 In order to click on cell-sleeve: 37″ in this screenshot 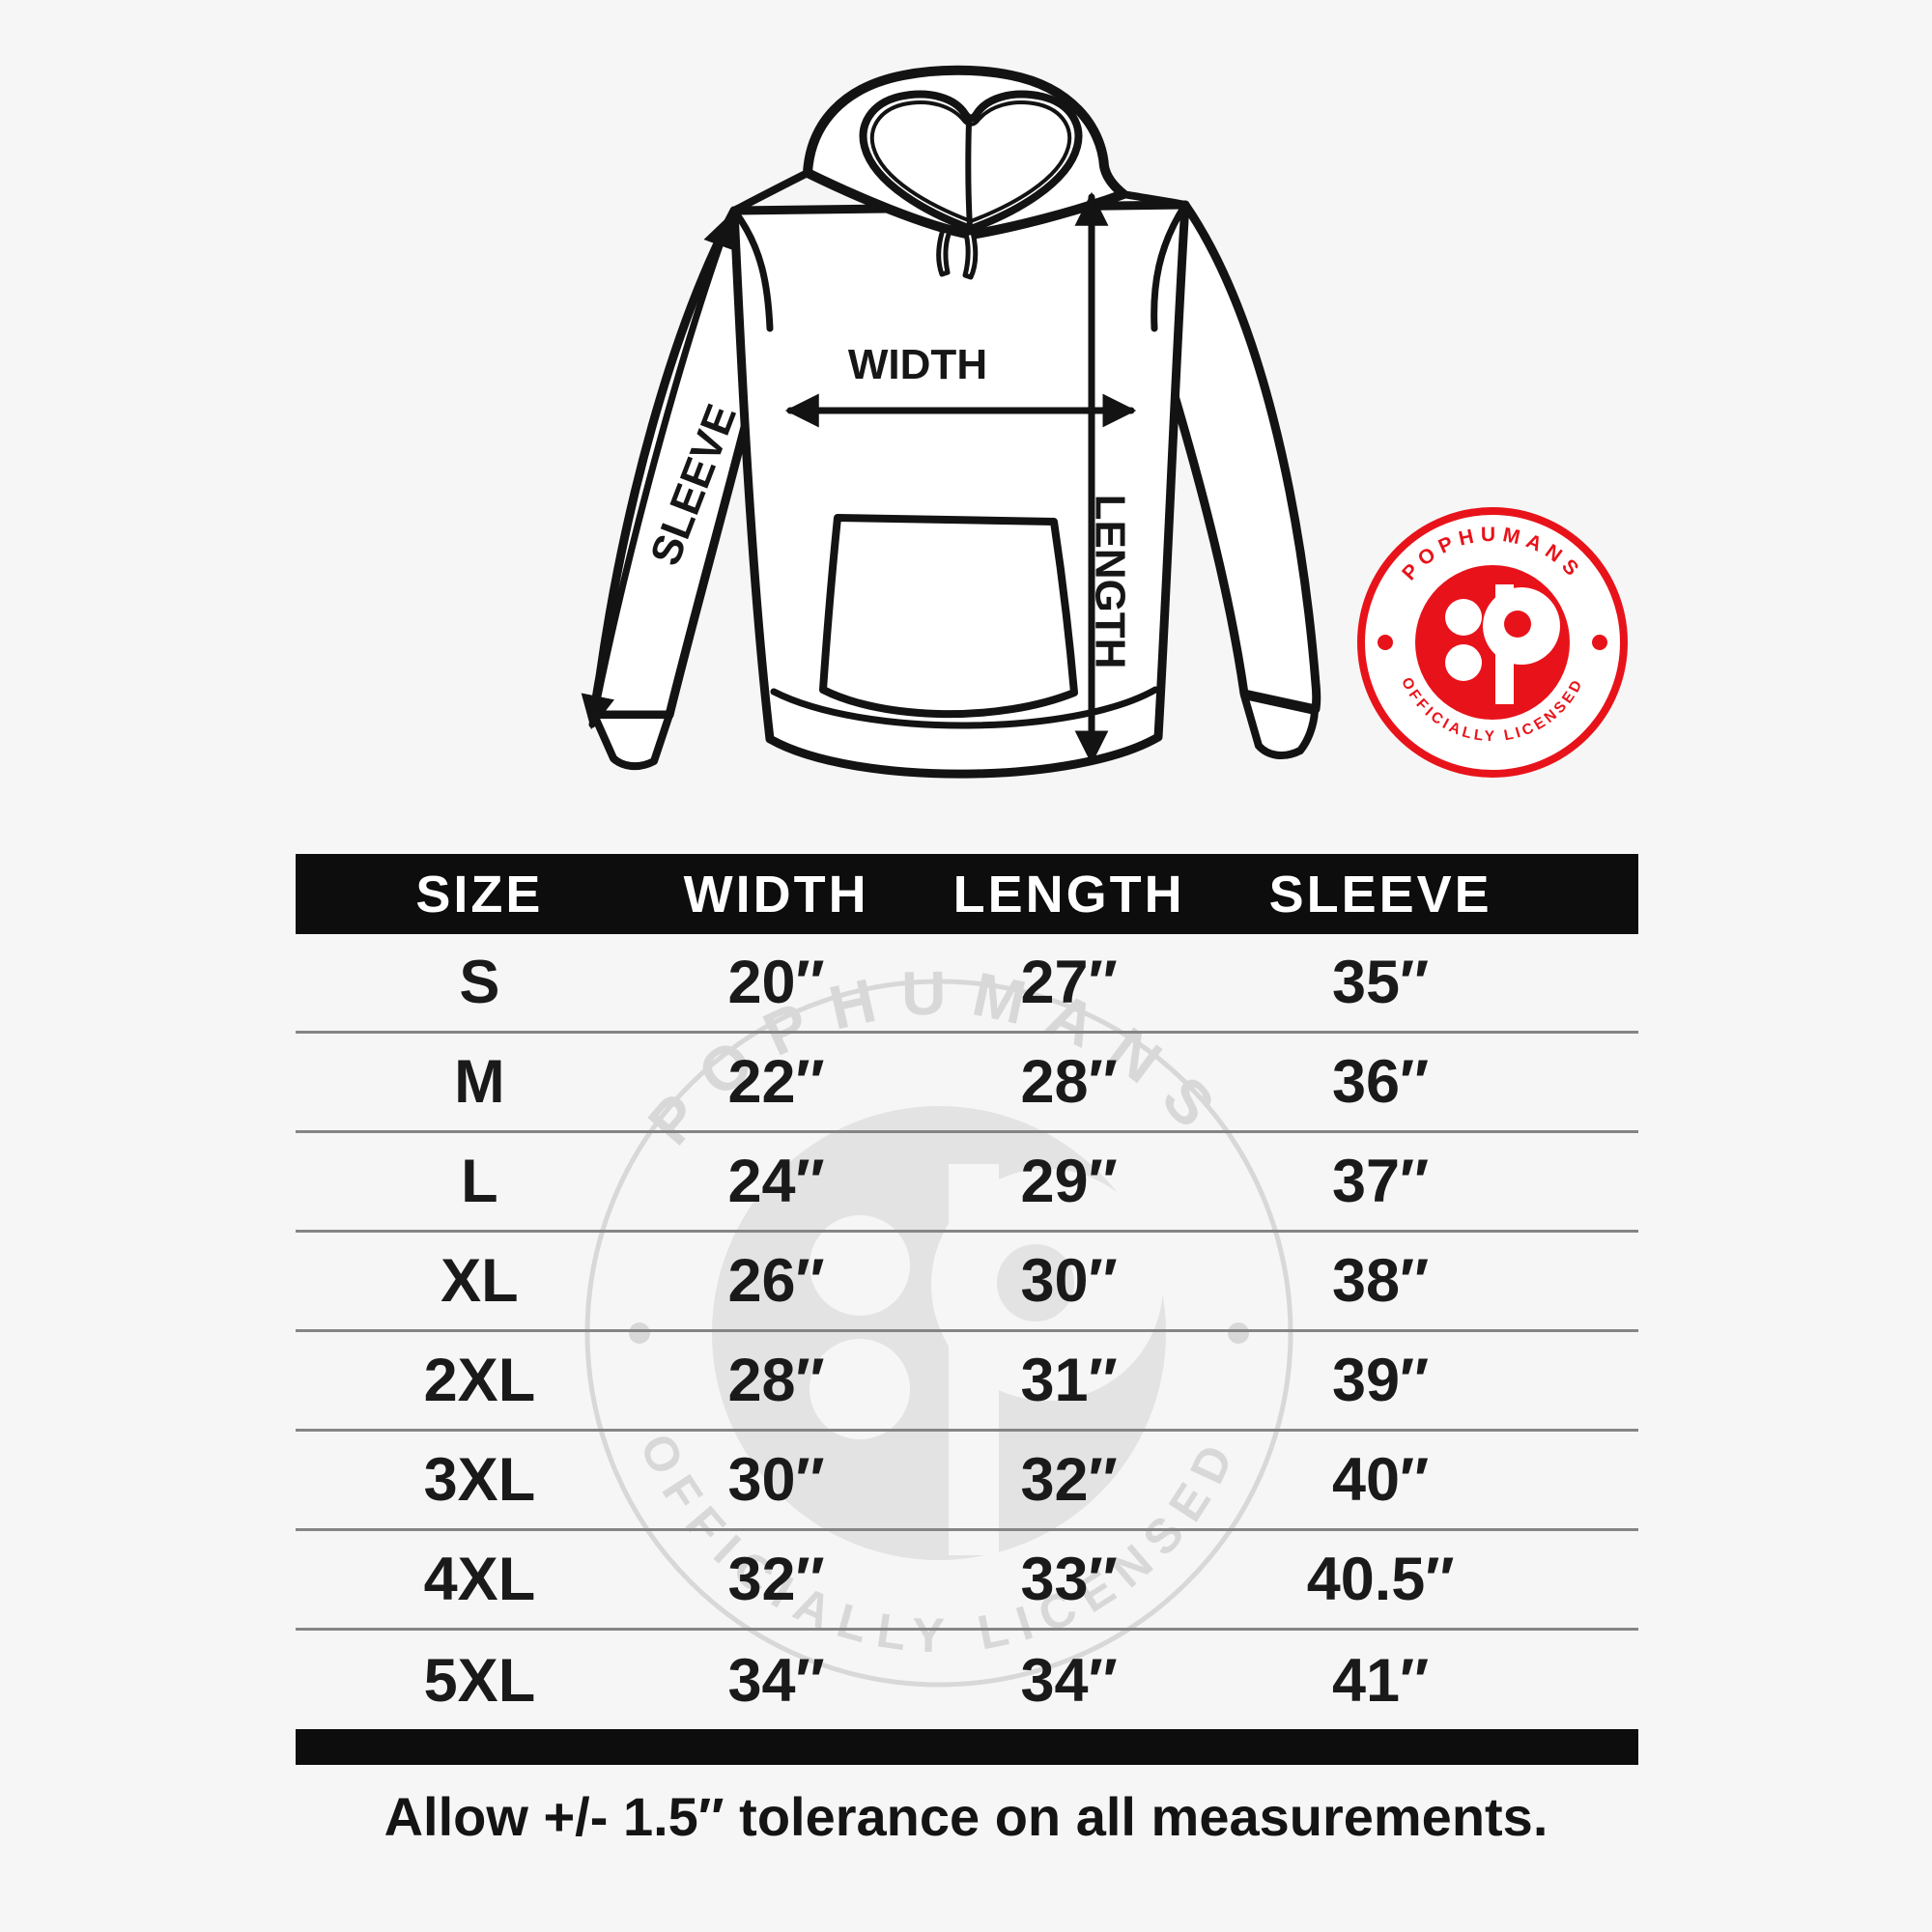, I will do `click(1380, 1181)`.